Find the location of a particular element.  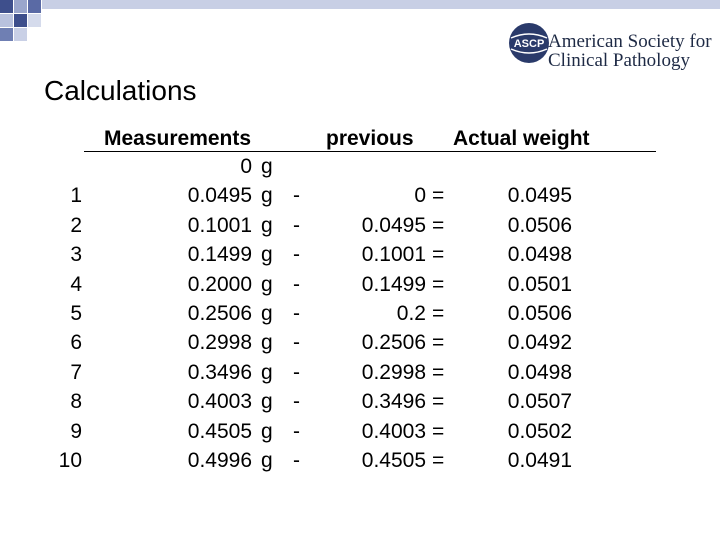

measurement-value: 0.1499 is located at coordinates (219, 255).